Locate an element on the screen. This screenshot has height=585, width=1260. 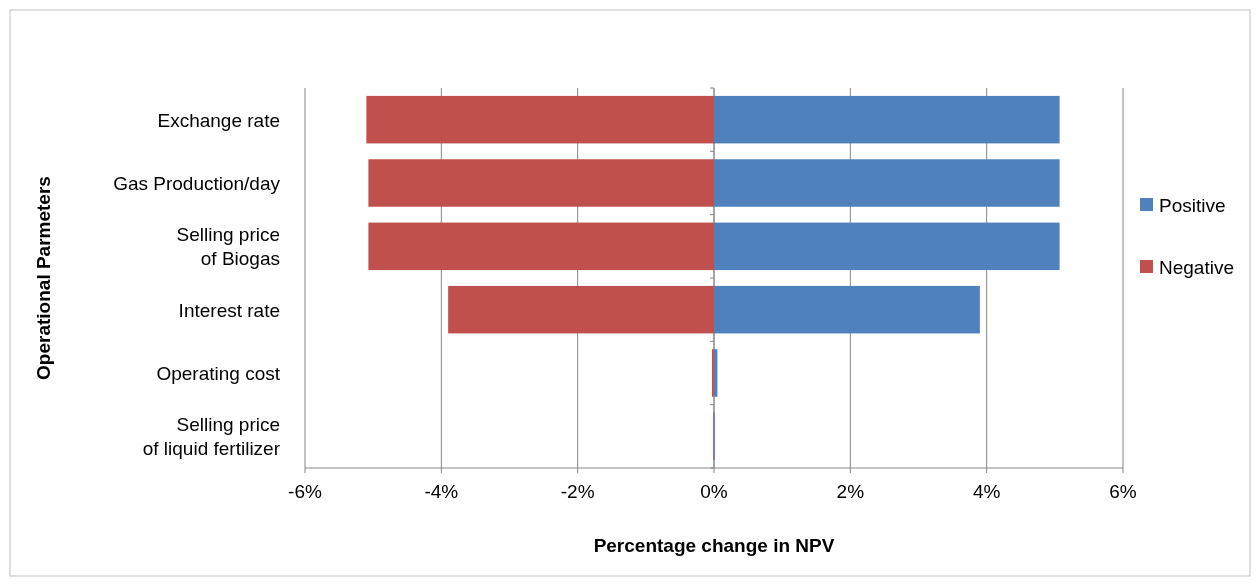
y-tick-label: Gas Production/day is located at coordinates (197, 183).